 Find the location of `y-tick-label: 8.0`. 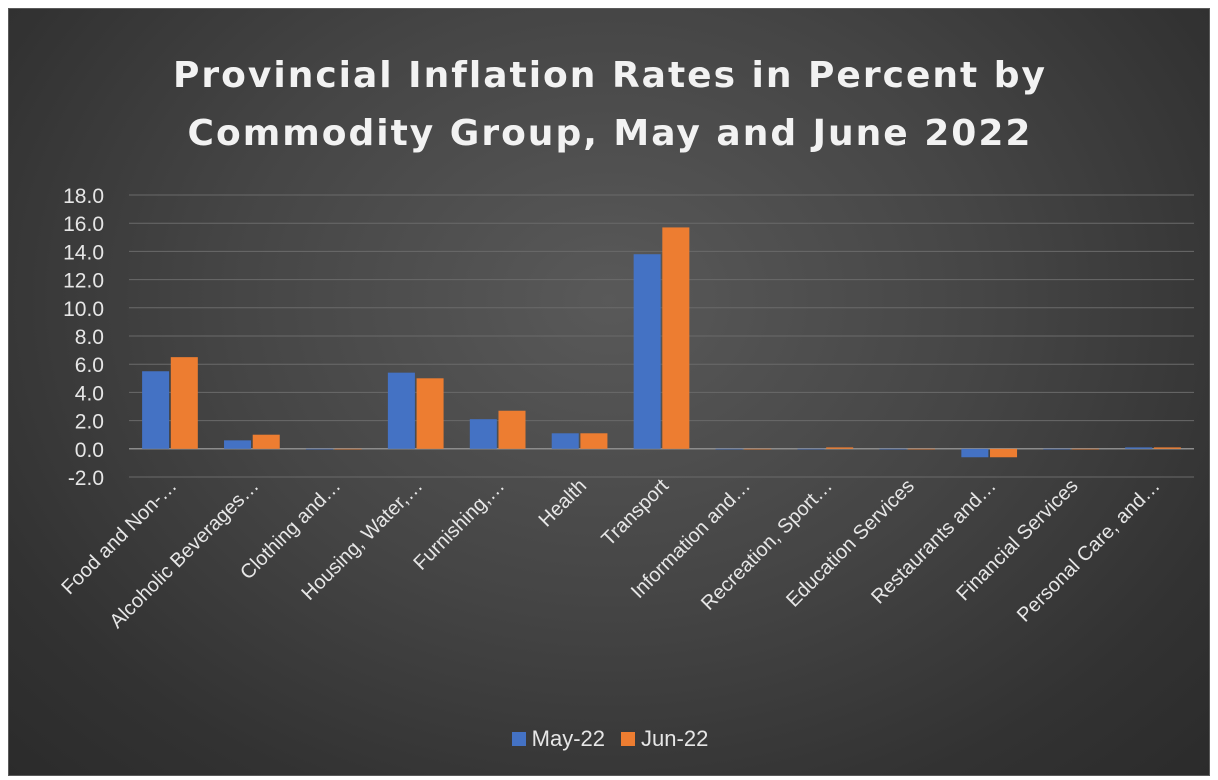

y-tick-label: 8.0 is located at coordinates (89, 337).